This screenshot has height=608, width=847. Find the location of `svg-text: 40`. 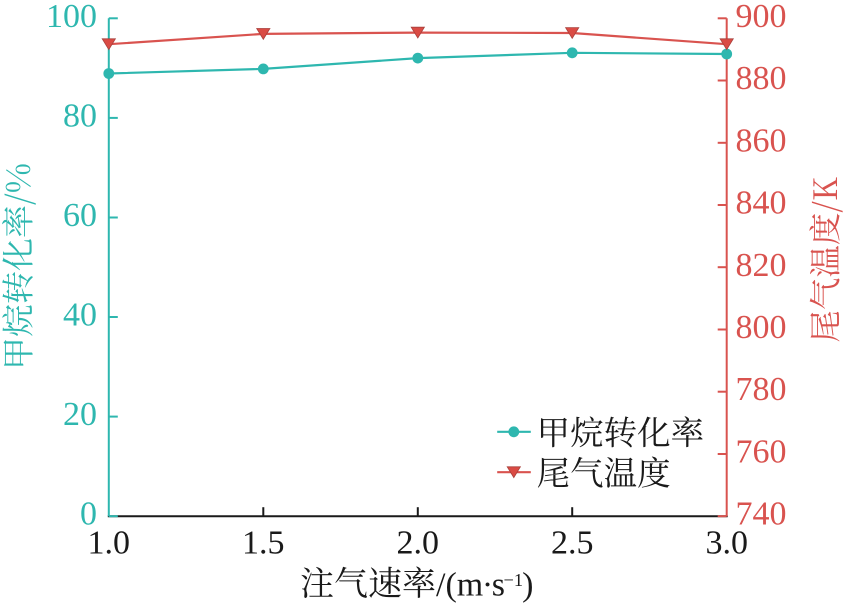

svg-text: 40 is located at coordinates (80, 315).